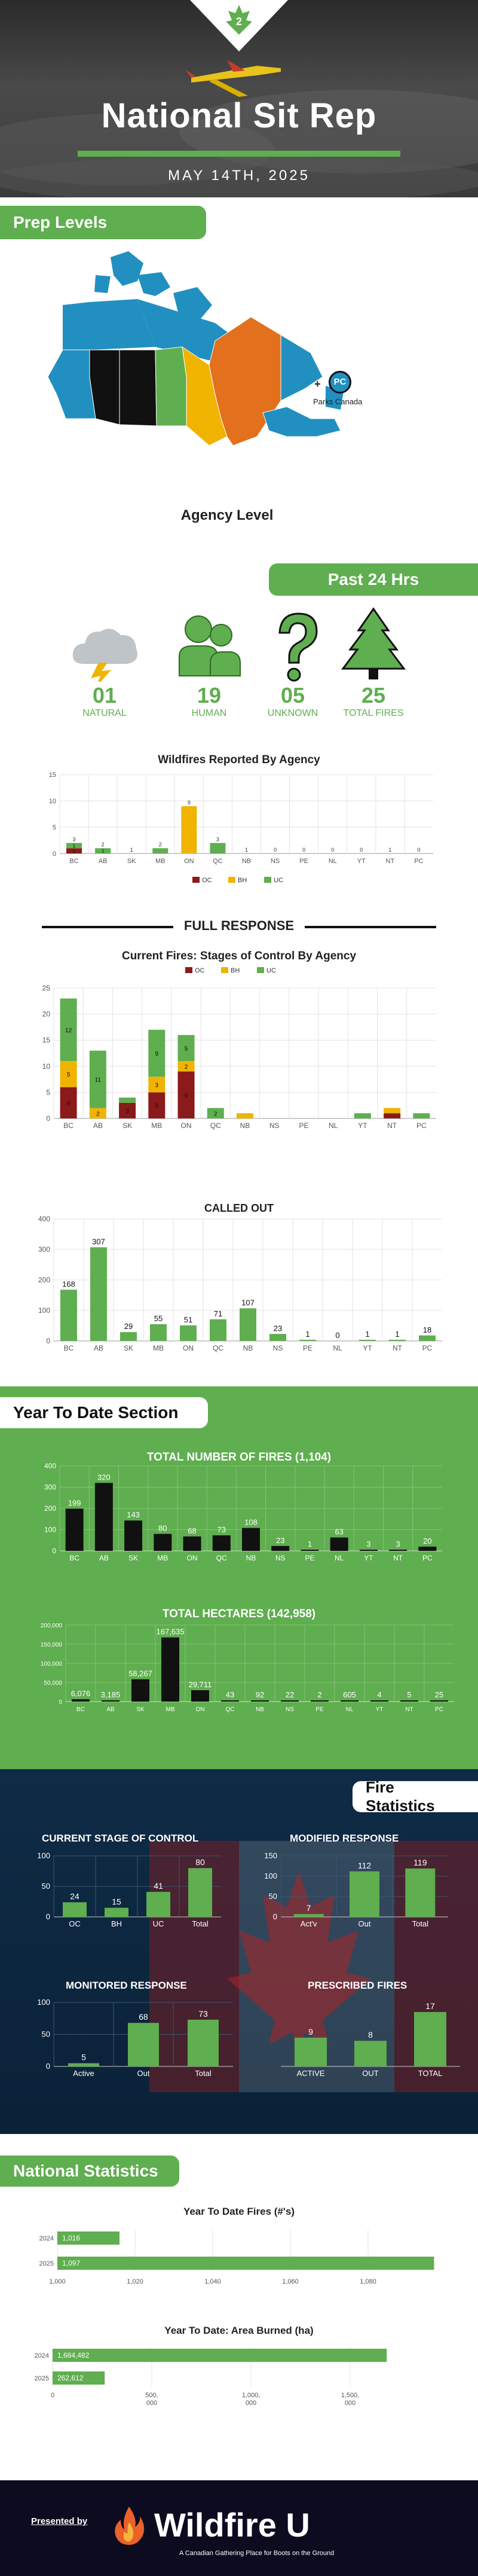 This screenshot has width=478, height=2576. Describe the element at coordinates (129, 1890) in the screenshot. I see `chart-current-stage: 0 50 100 OC 24 BH 15 UC 41 Total 80` at that location.